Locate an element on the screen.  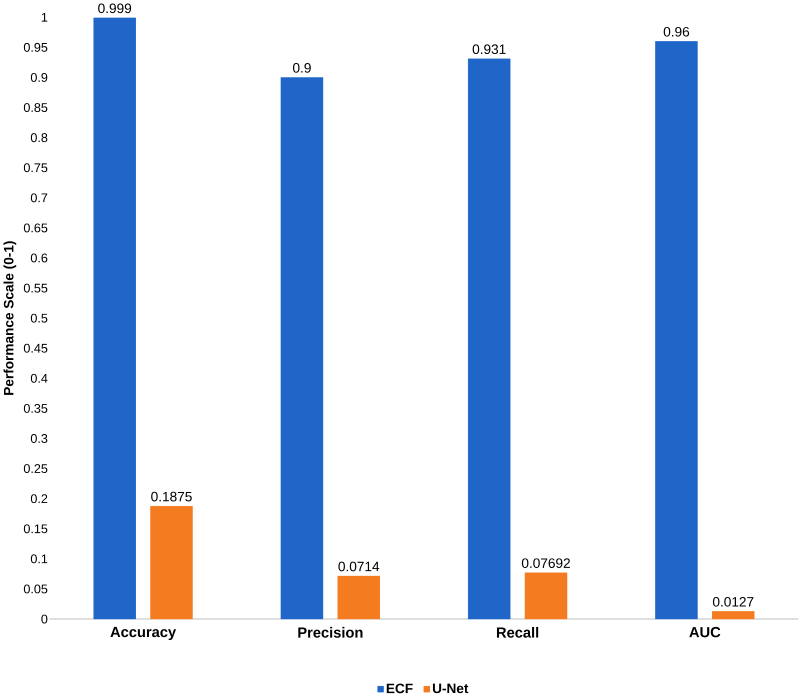
x-tick-label: Recall is located at coordinates (517, 632).